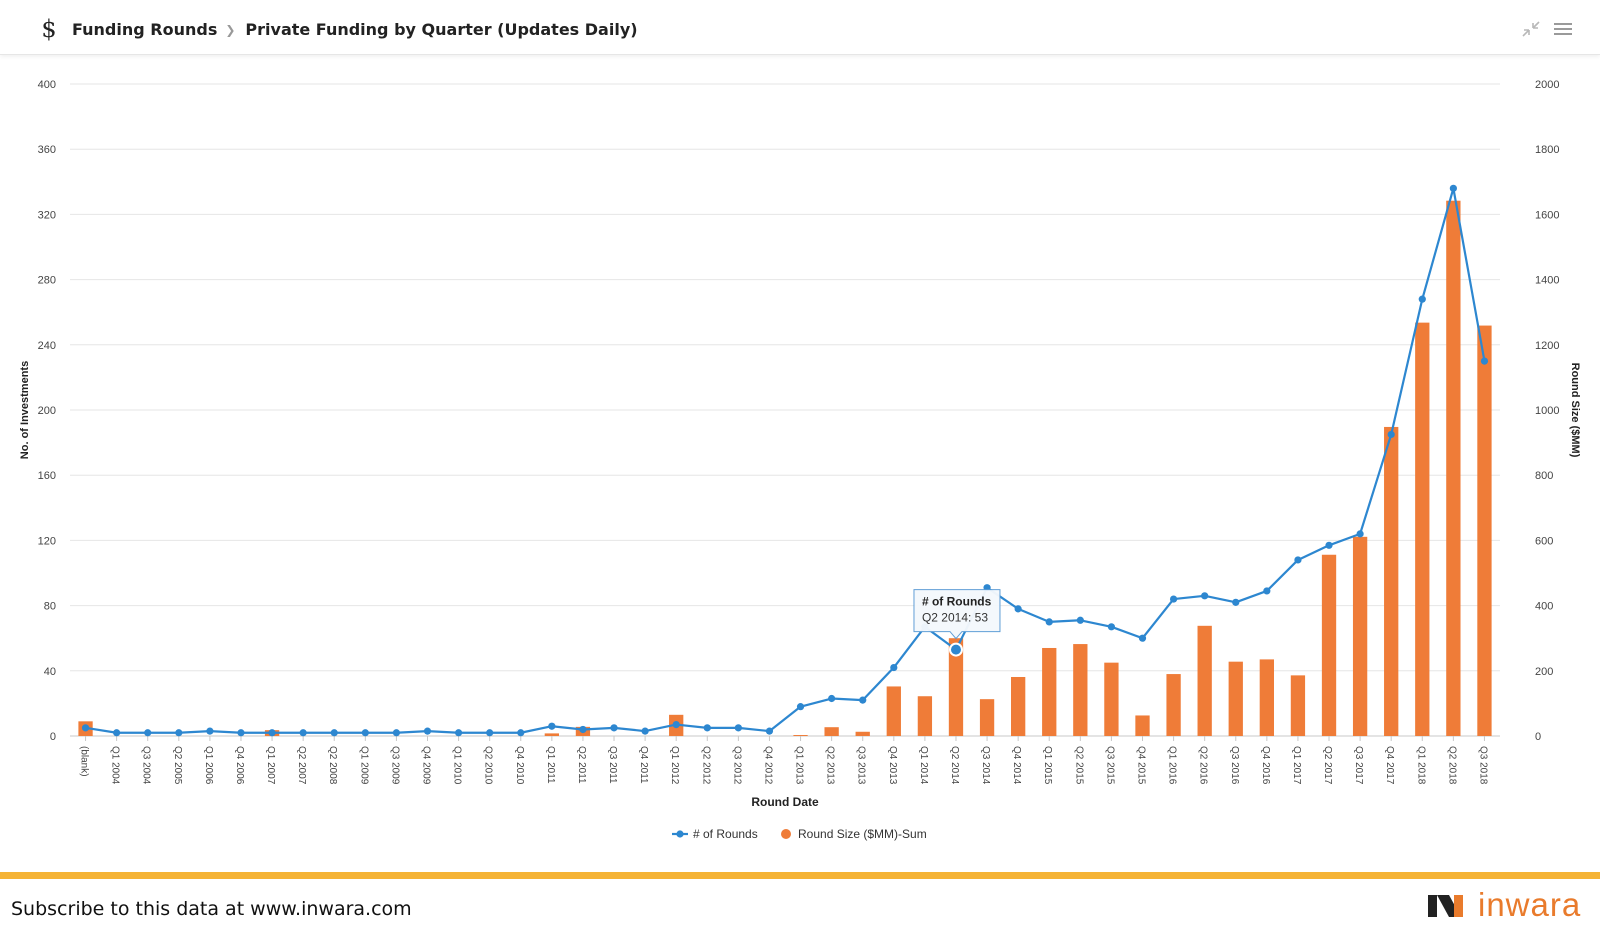  I want to click on x-tick-label: Q2 2013, so click(830, 765).